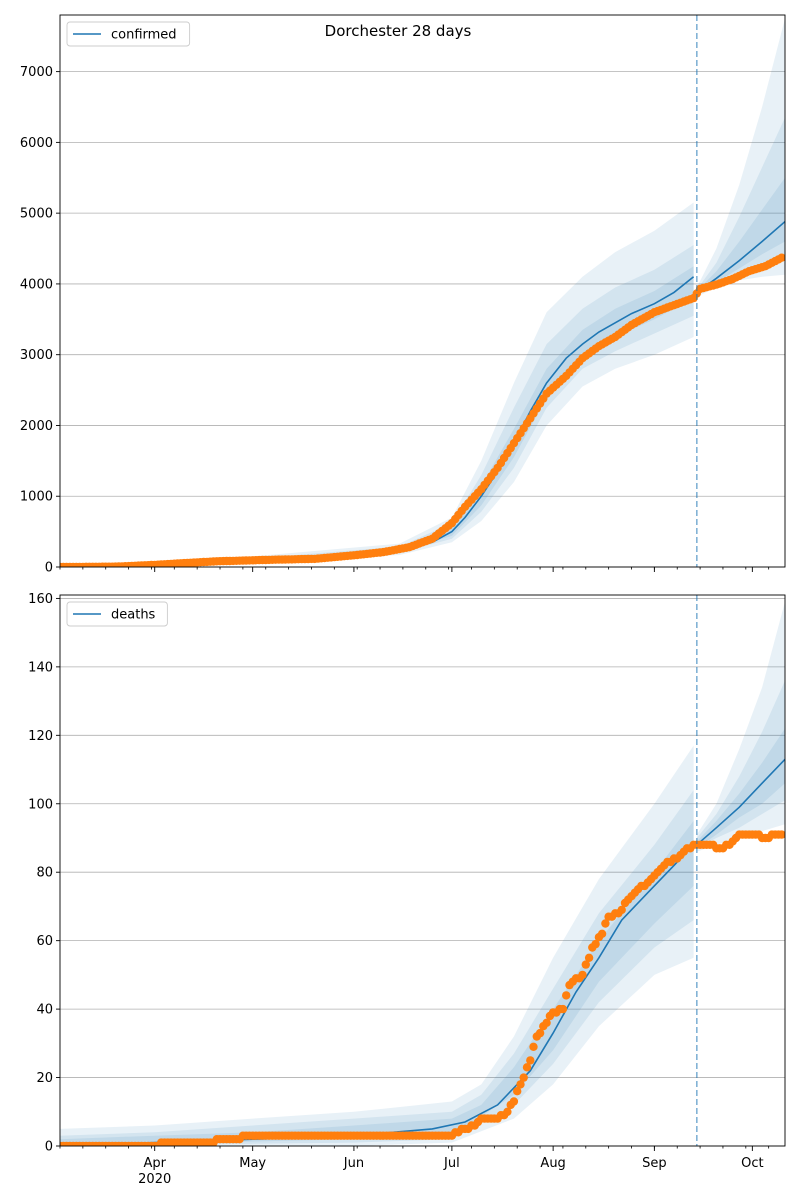  What do you see at coordinates (44, 1010) in the screenshot?
I see `y-tick-label: 40` at bounding box center [44, 1010].